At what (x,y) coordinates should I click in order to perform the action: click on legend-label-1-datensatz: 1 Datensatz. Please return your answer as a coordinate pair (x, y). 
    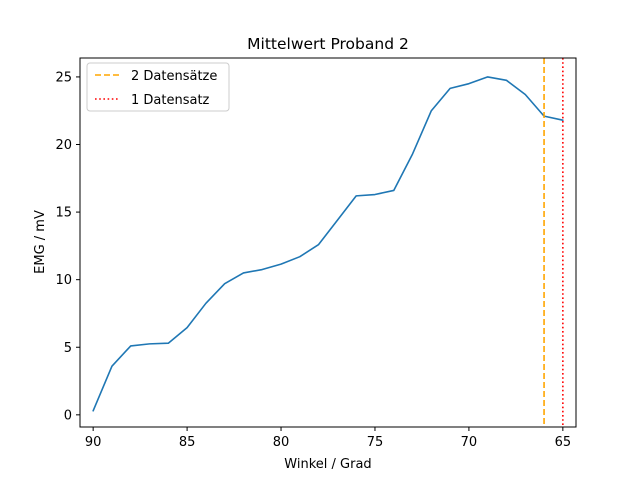
    Looking at the image, I should click on (170, 100).